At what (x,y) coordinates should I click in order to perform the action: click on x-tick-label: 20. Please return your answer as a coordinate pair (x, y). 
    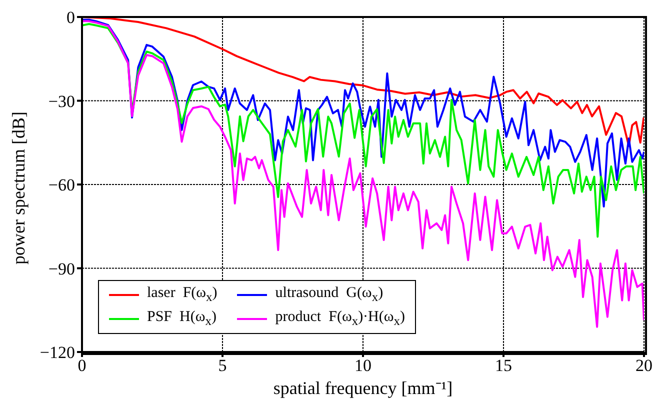
    Looking at the image, I should click on (644, 366).